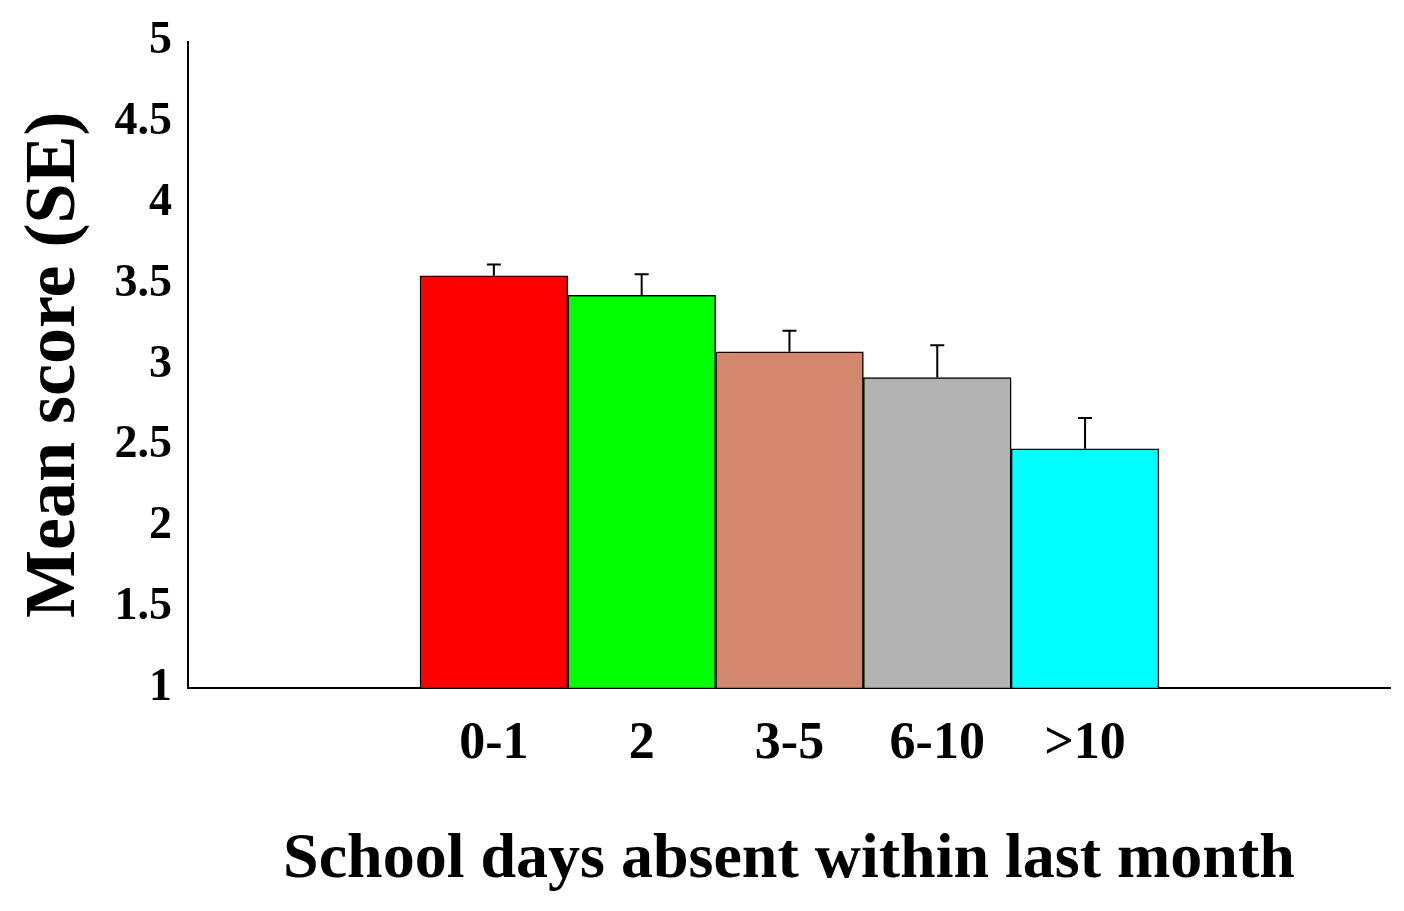 Image resolution: width=1404 pixels, height=911 pixels. What do you see at coordinates (160, 361) in the screenshot?
I see `y-tick-label: 3` at bounding box center [160, 361].